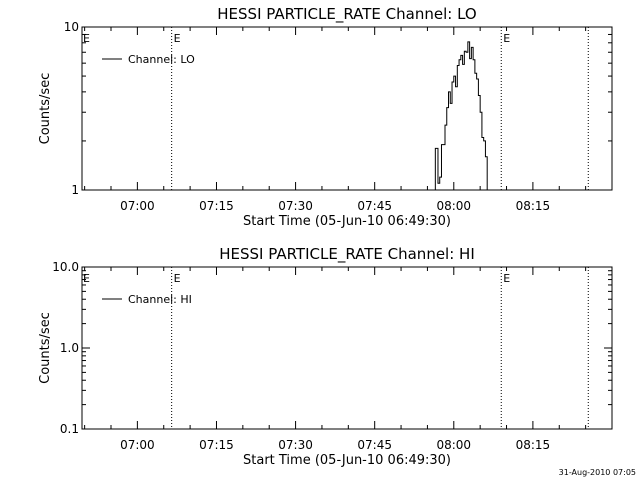 The height and width of the screenshot is (480, 640). Describe the element at coordinates (347, 221) in the screenshot. I see `panel-1-x-axis-label: Start Time (05-Jun-10 06:49:30)` at that location.